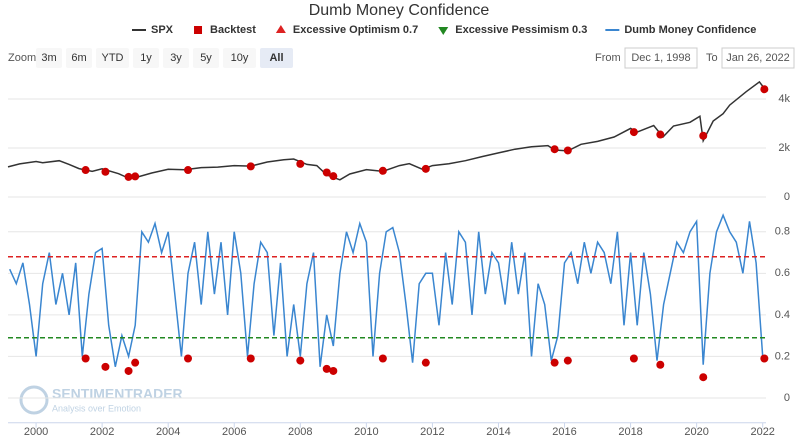 The width and height of the screenshot is (799, 443). Describe the element at coordinates (36, 432) in the screenshot. I see `x-tick-label: 2000` at that location.